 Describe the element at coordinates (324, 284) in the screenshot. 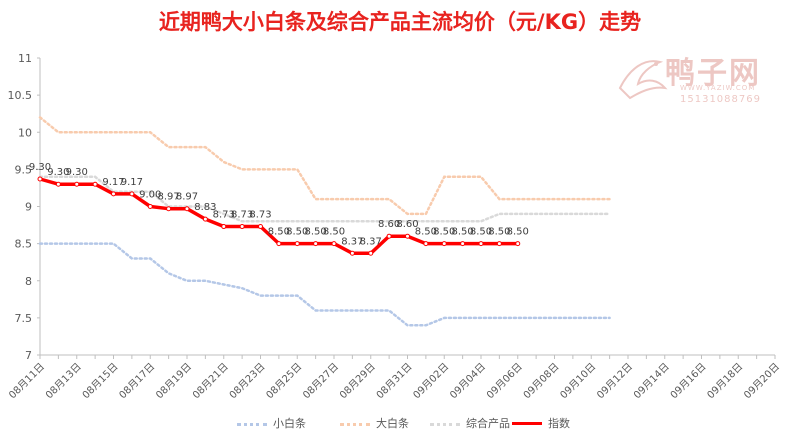

I see `series-line-small` at that location.